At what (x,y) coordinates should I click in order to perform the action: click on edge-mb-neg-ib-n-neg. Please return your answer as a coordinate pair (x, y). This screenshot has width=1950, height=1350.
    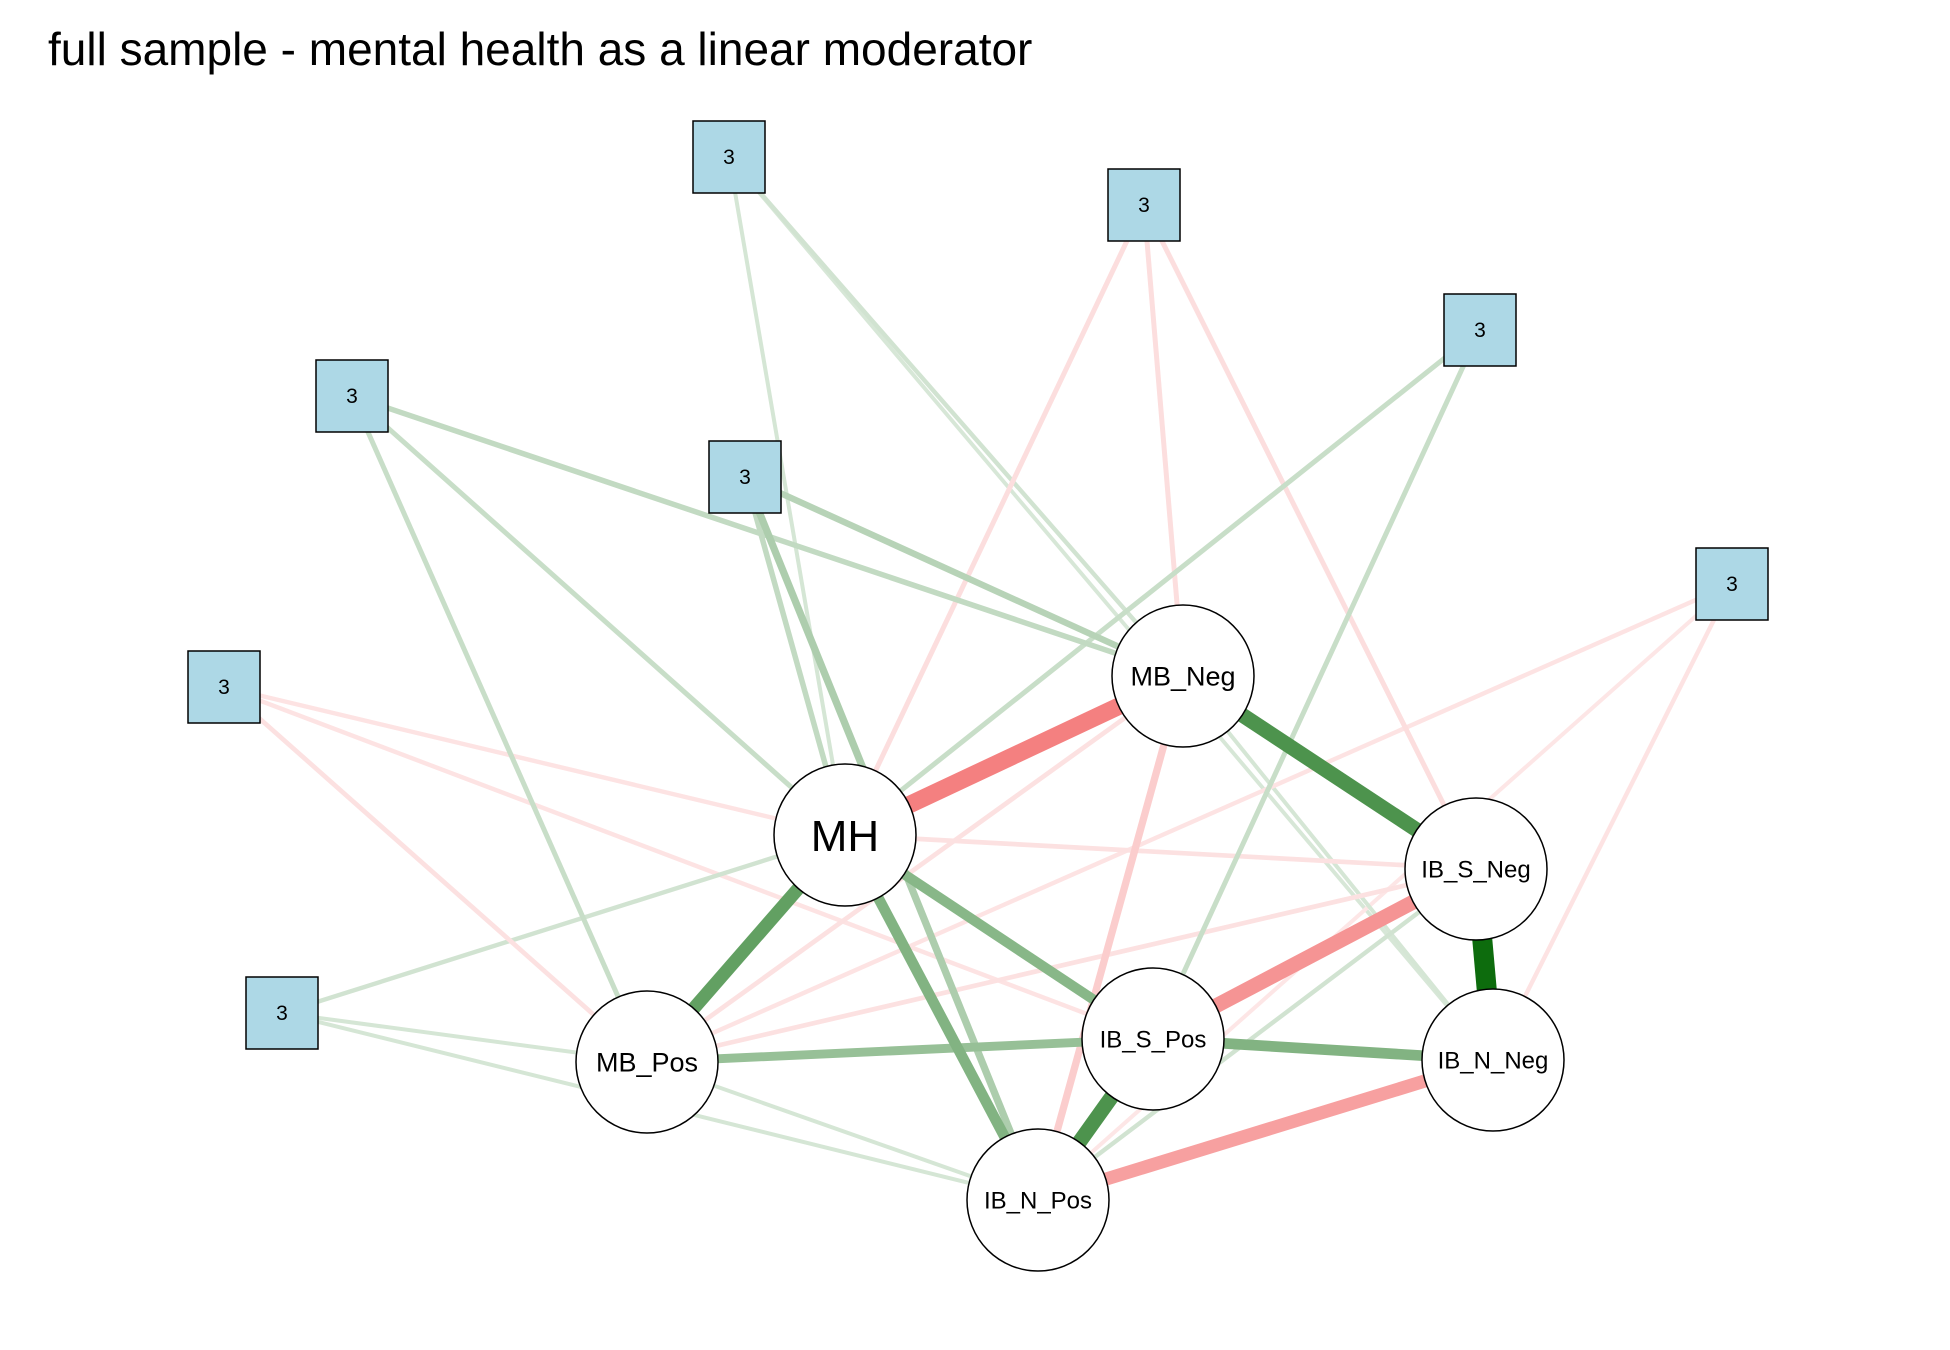
    Looking at the image, I should click on (1338, 868).